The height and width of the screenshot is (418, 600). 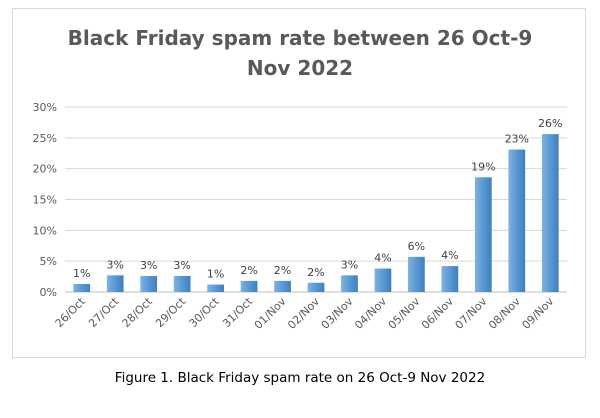 I want to click on bar-31-oct, so click(x=249, y=286).